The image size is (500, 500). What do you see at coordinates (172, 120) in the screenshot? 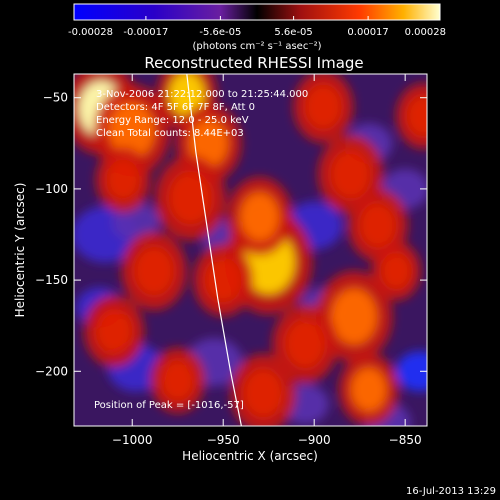
I see `info-line-energy: Energy Range: 12.0 - 25.0 keV` at bounding box center [172, 120].